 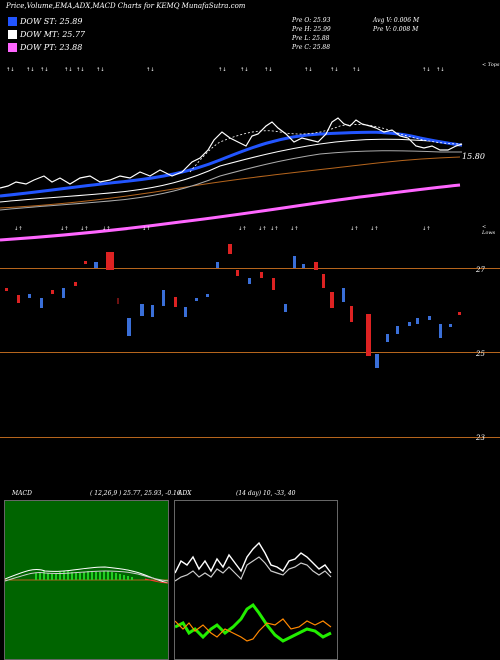 What do you see at coordinates (51, 47) in the screenshot?
I see `legend-label-pt: DOW PT: 23.88` at bounding box center [51, 47].